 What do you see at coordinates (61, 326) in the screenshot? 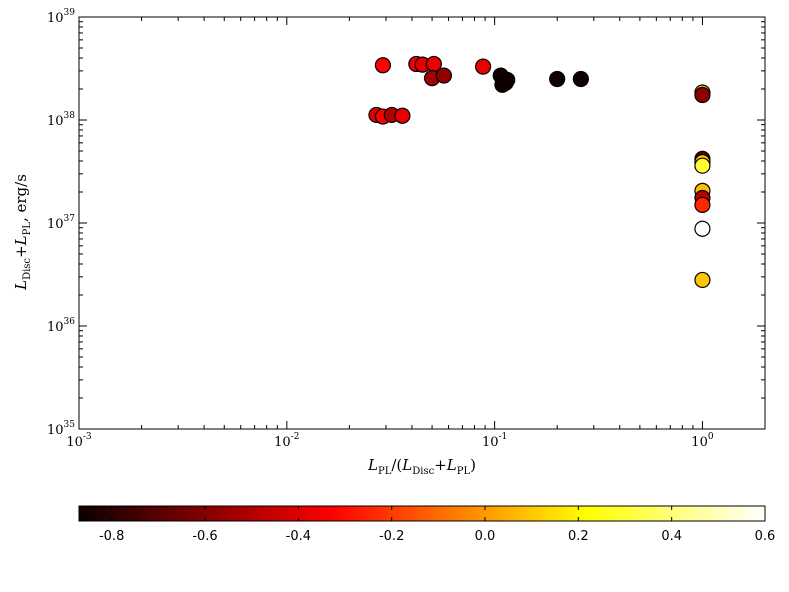
I see `y-tick-label: 1036` at bounding box center [61, 326].